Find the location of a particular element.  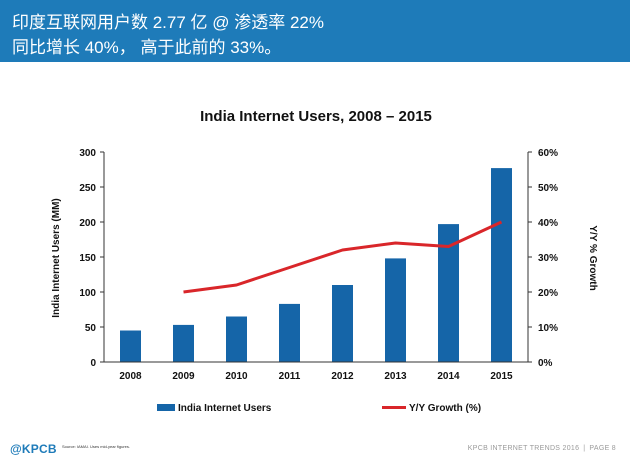

x-tick-label: 2010 is located at coordinates (236, 376).